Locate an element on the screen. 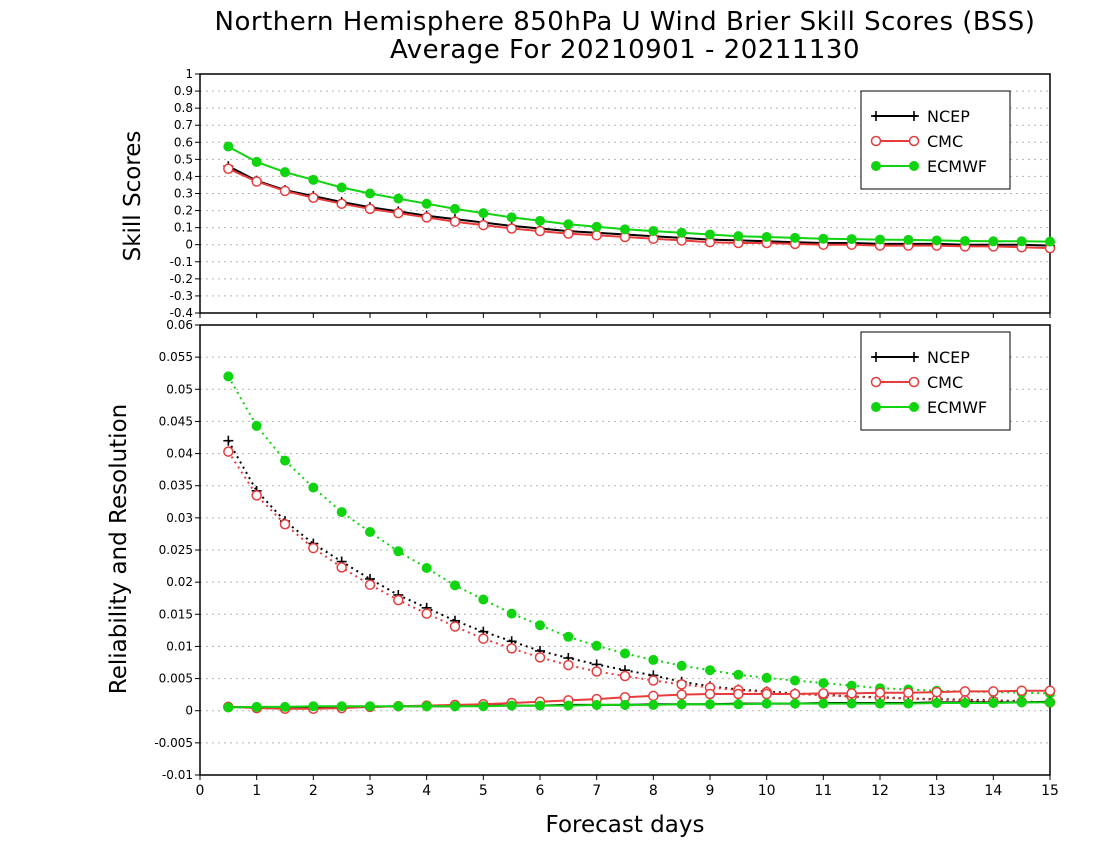 The height and width of the screenshot is (855, 1100). top-y-tick-label: 0.7 is located at coordinates (183, 125).